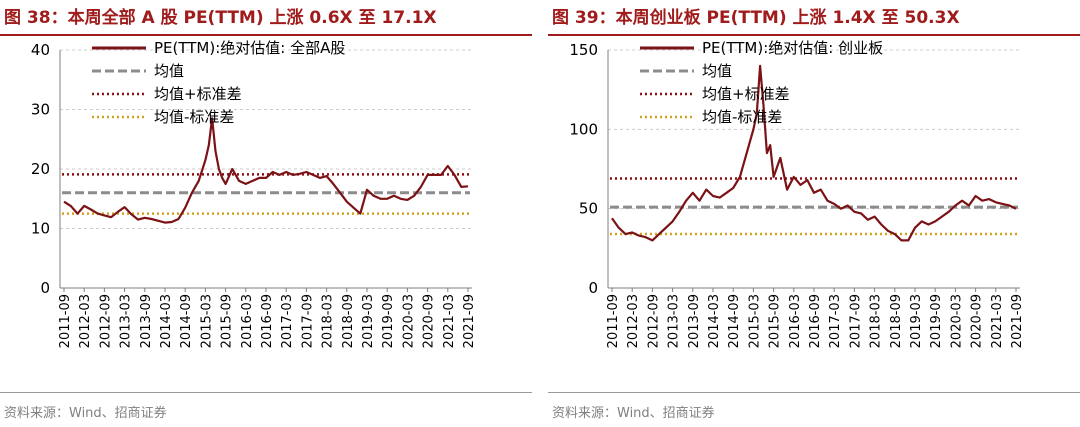 The height and width of the screenshot is (427, 1080). What do you see at coordinates (588, 209) in the screenshot?
I see `y-tick-label: 50` at bounding box center [588, 209].